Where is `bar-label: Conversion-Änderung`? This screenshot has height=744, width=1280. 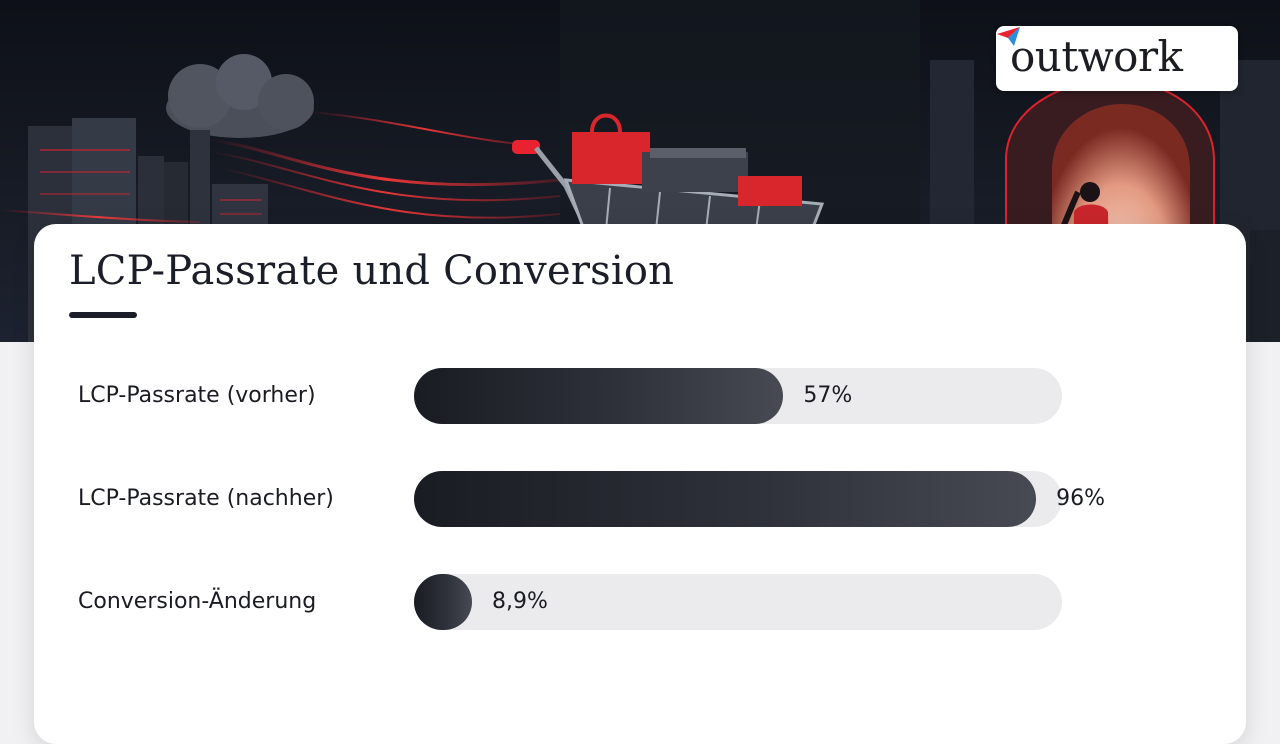
bar-label: Conversion-Änderung is located at coordinates (197, 601).